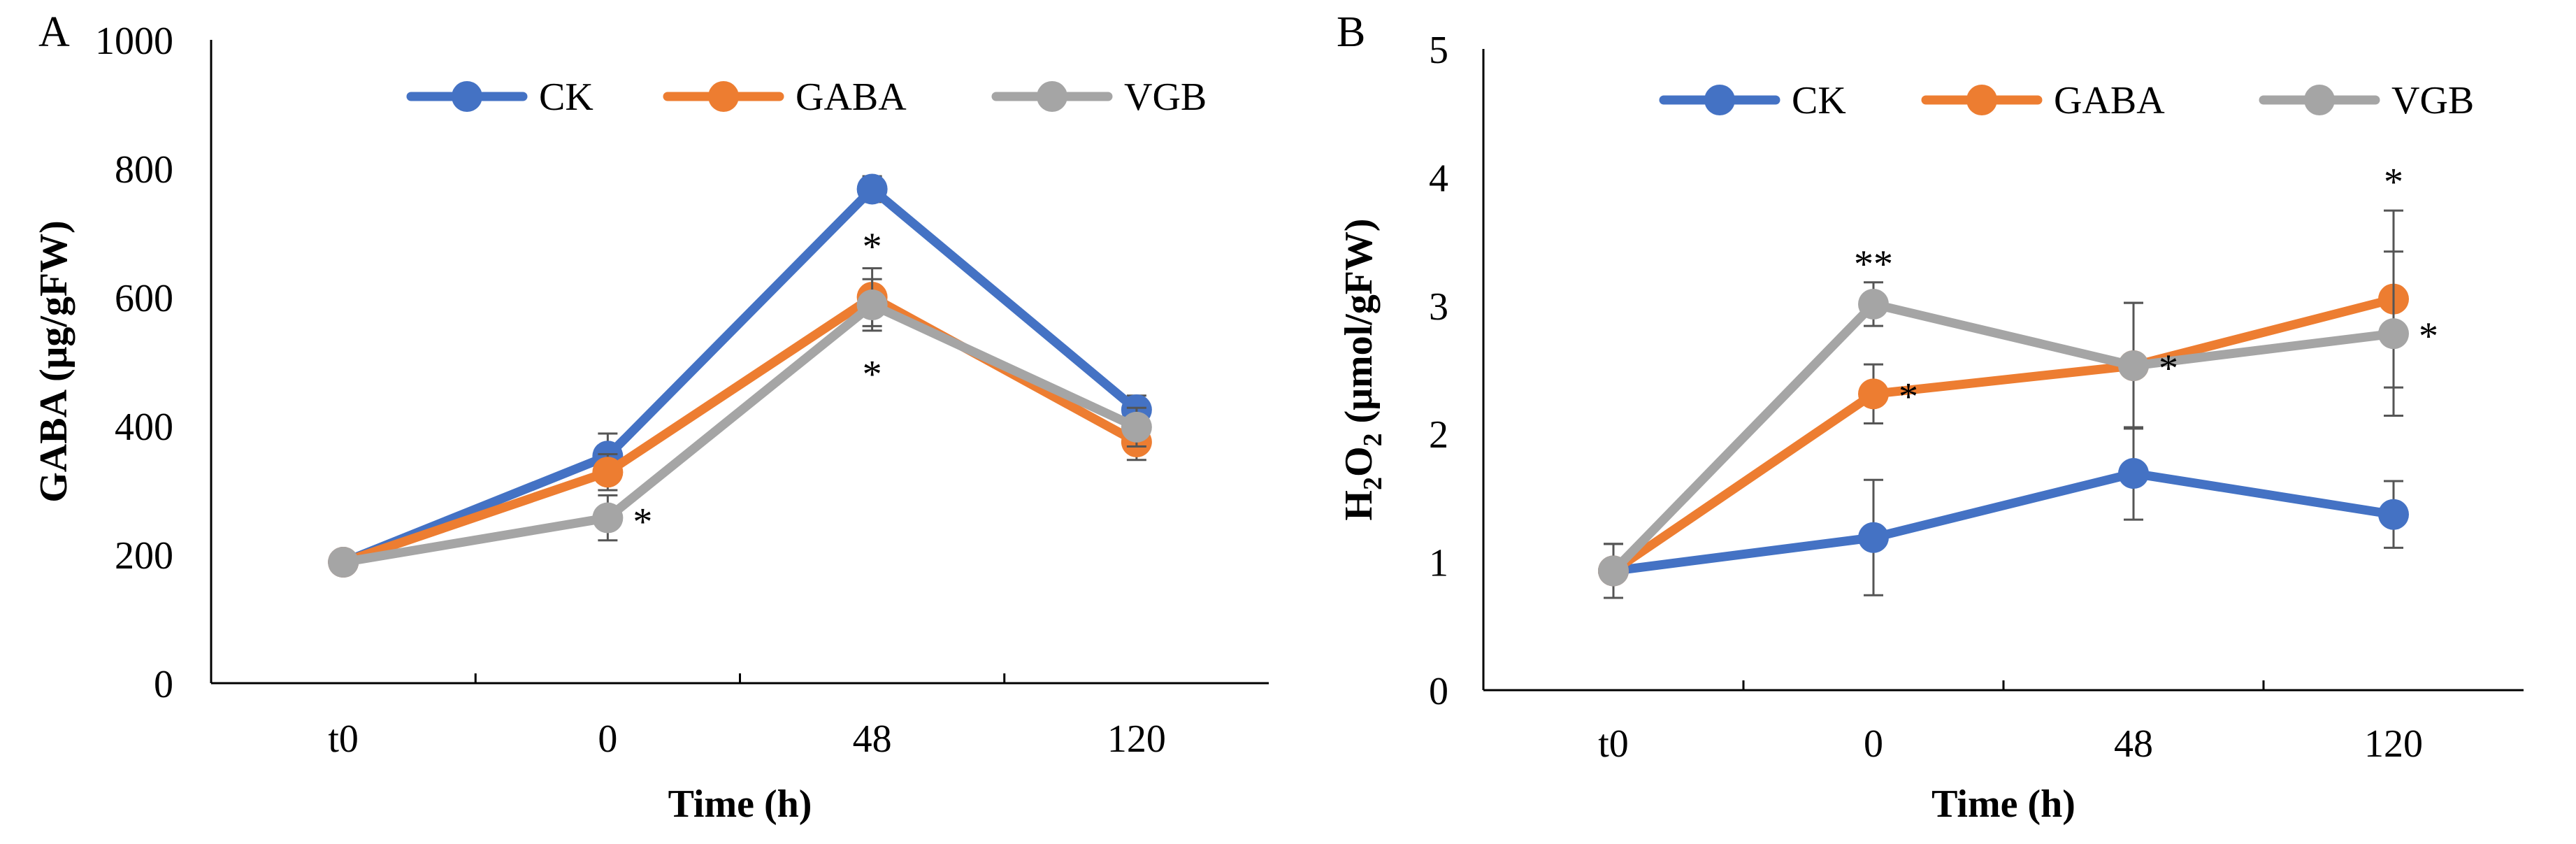  What do you see at coordinates (144, 427) in the screenshot?
I see `panel-a-y-tick-label: 400` at bounding box center [144, 427].